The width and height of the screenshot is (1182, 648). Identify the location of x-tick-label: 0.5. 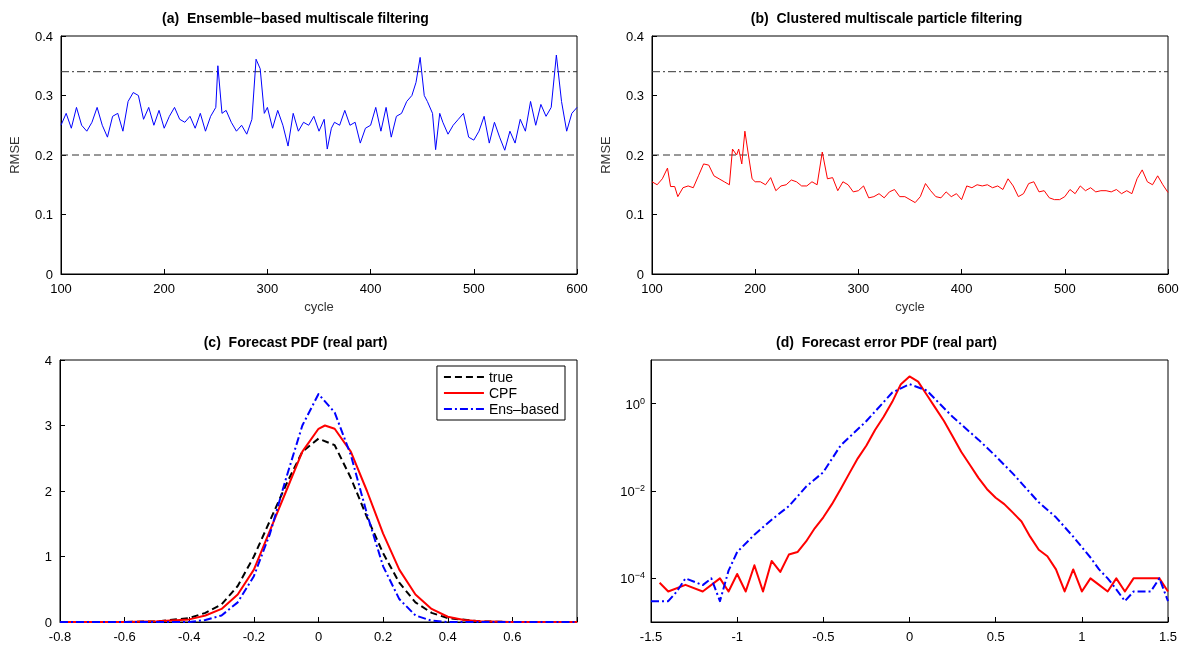
(995, 636).